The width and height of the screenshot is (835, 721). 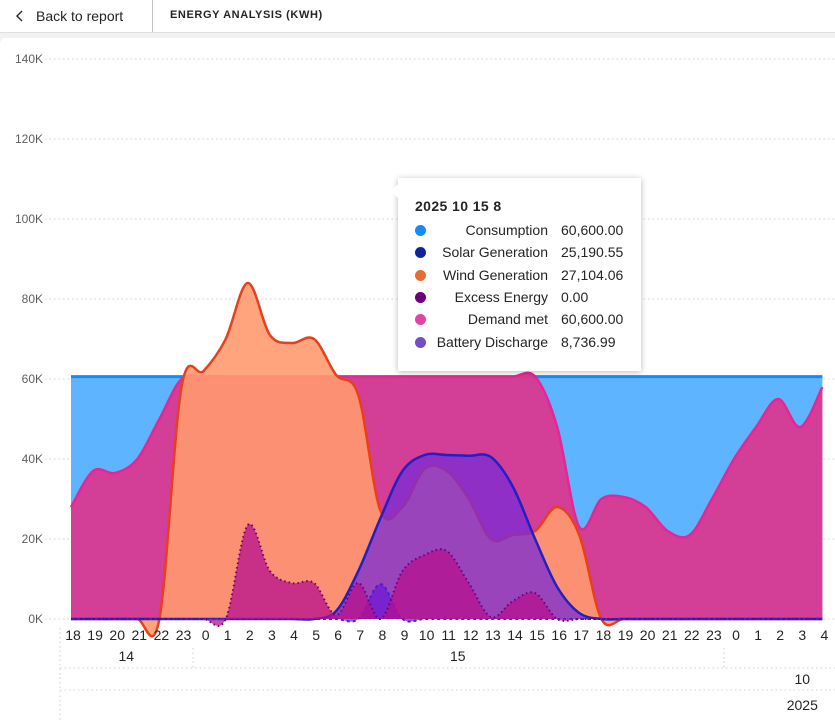 What do you see at coordinates (32, 539) in the screenshot?
I see `y-tick-label: 20K` at bounding box center [32, 539].